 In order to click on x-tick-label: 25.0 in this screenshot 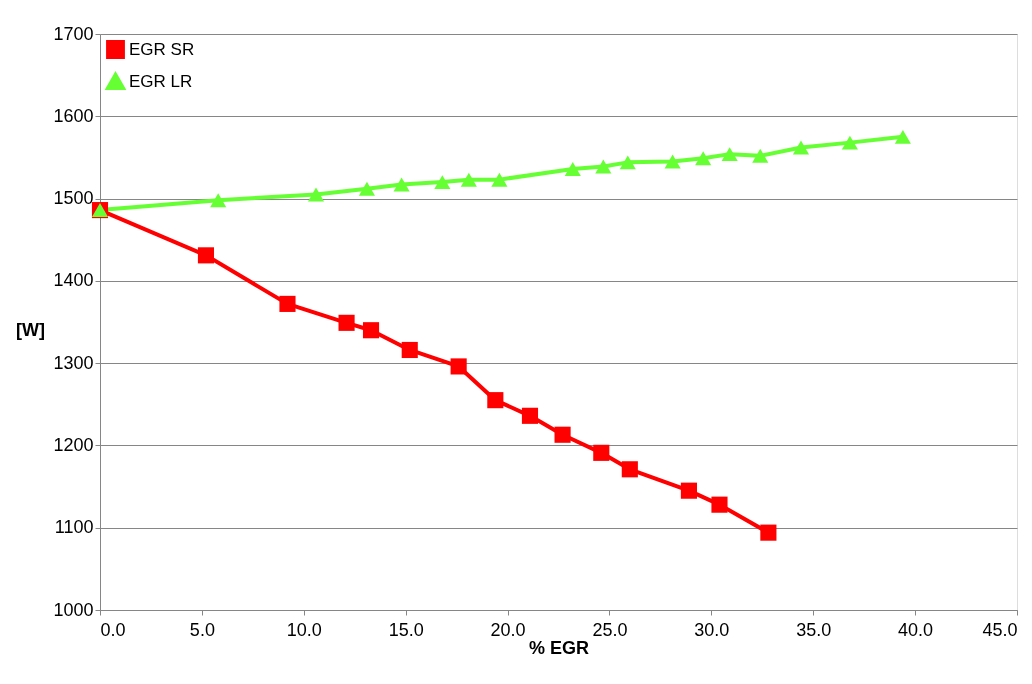, I will do `click(610, 629)`.